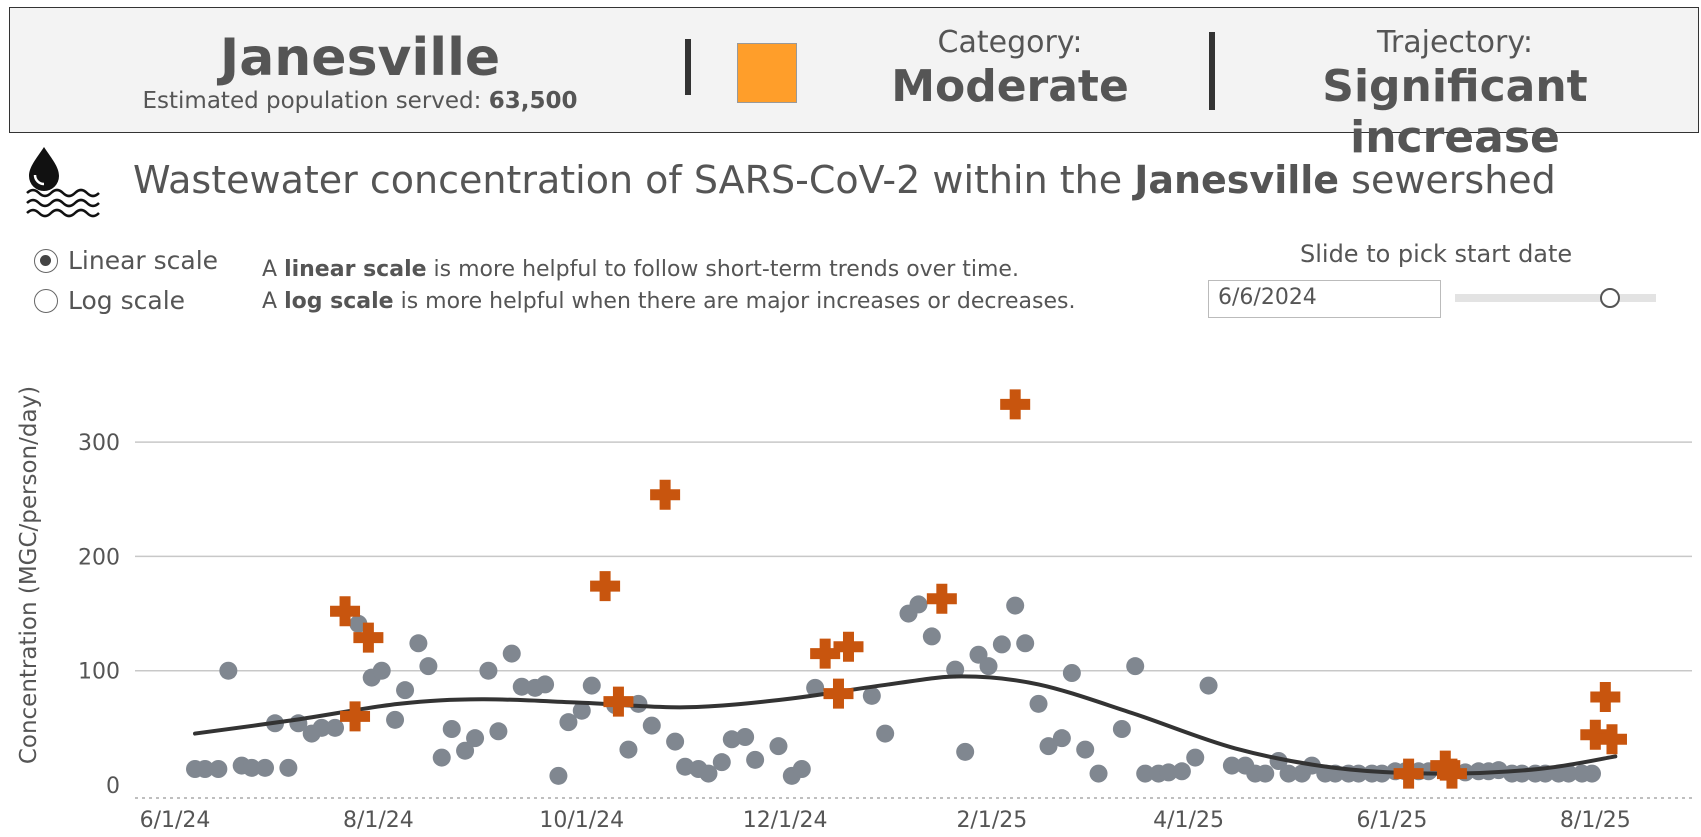  What do you see at coordinates (533, 101) in the screenshot?
I see `population-value: 63,500` at bounding box center [533, 101].